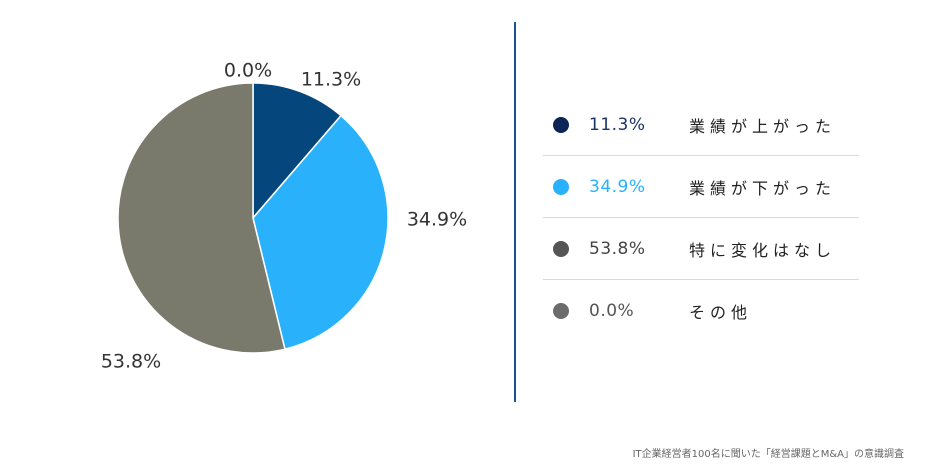 This screenshot has width=930, height=472. I want to click on vertical-divider, so click(515, 212).